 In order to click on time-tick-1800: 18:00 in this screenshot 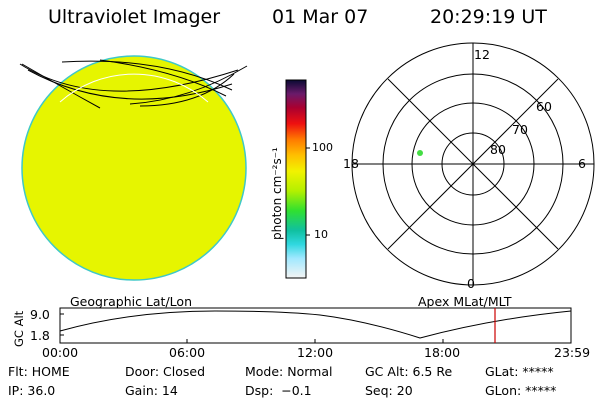, I will do `click(442, 352)`.